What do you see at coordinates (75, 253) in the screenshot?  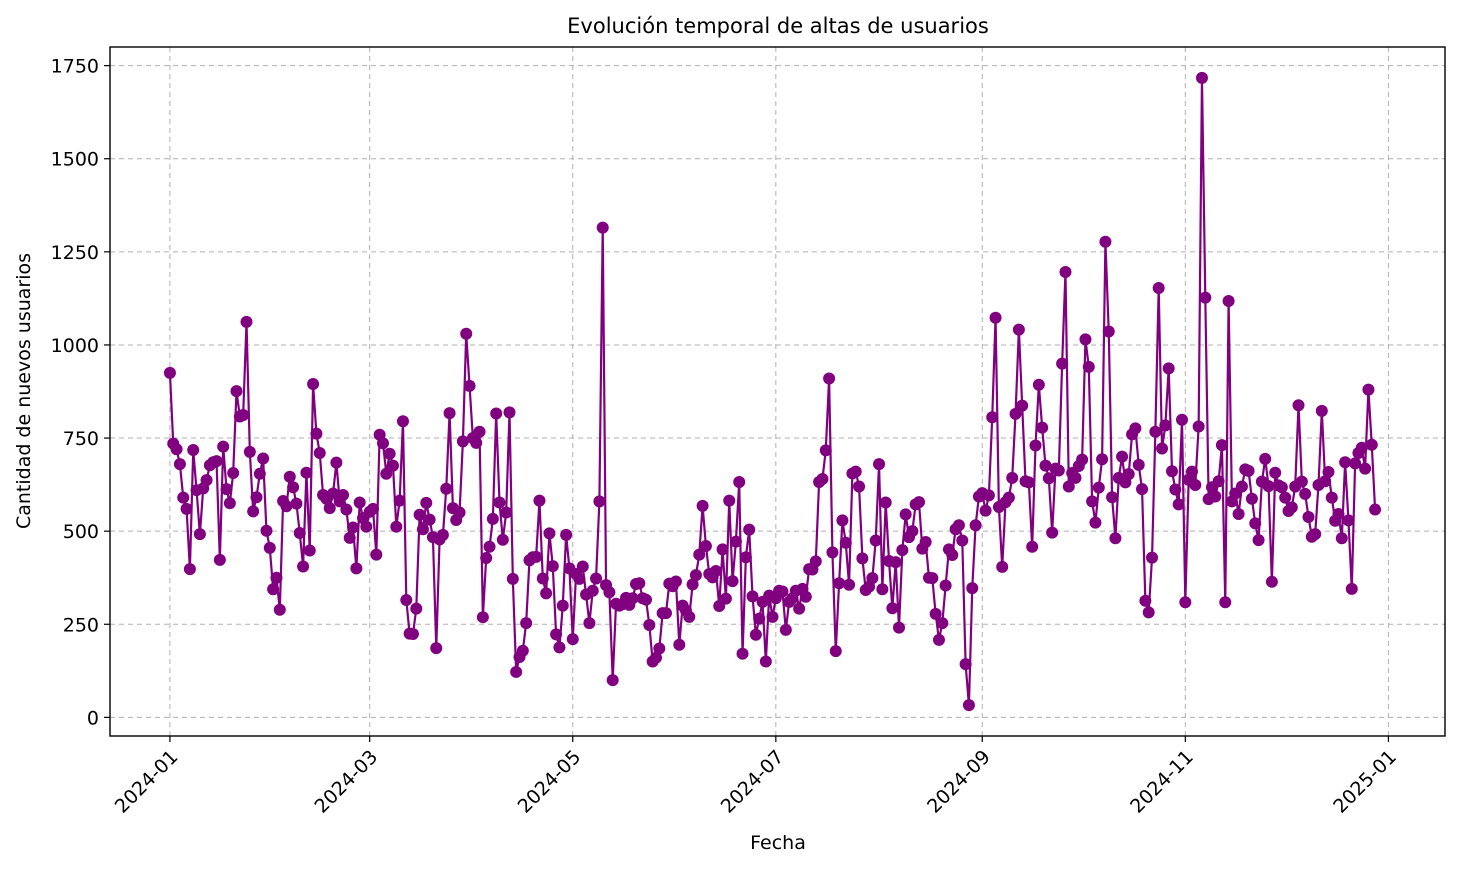 I see `y-tick-label: 1250` at bounding box center [75, 253].